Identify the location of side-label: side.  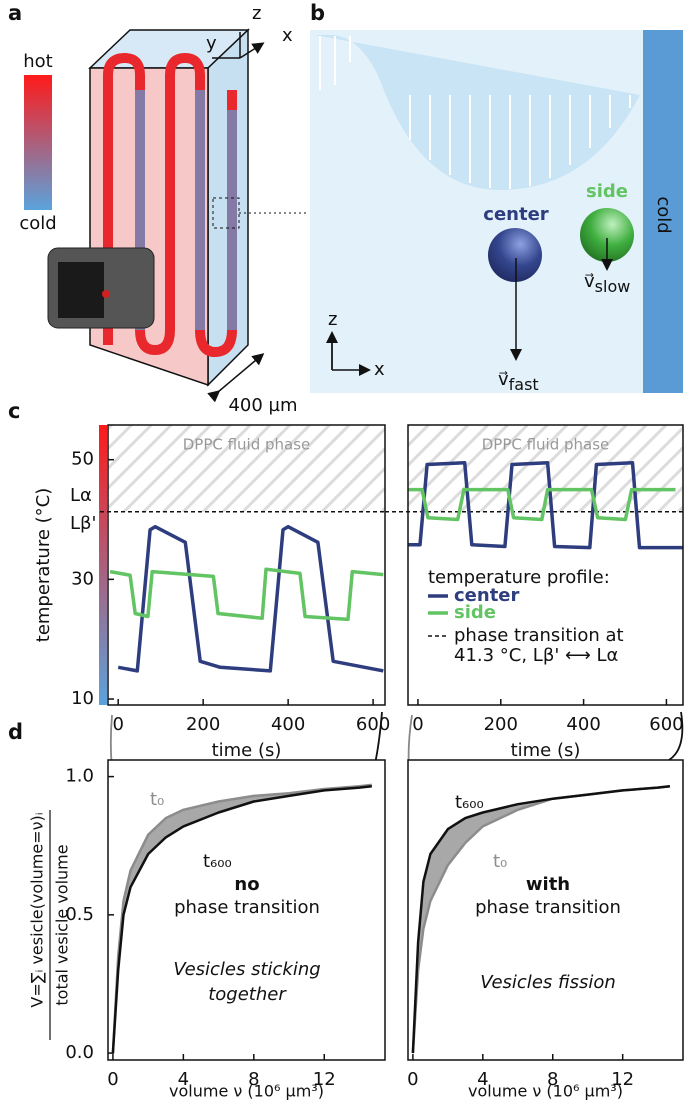
(607, 191).